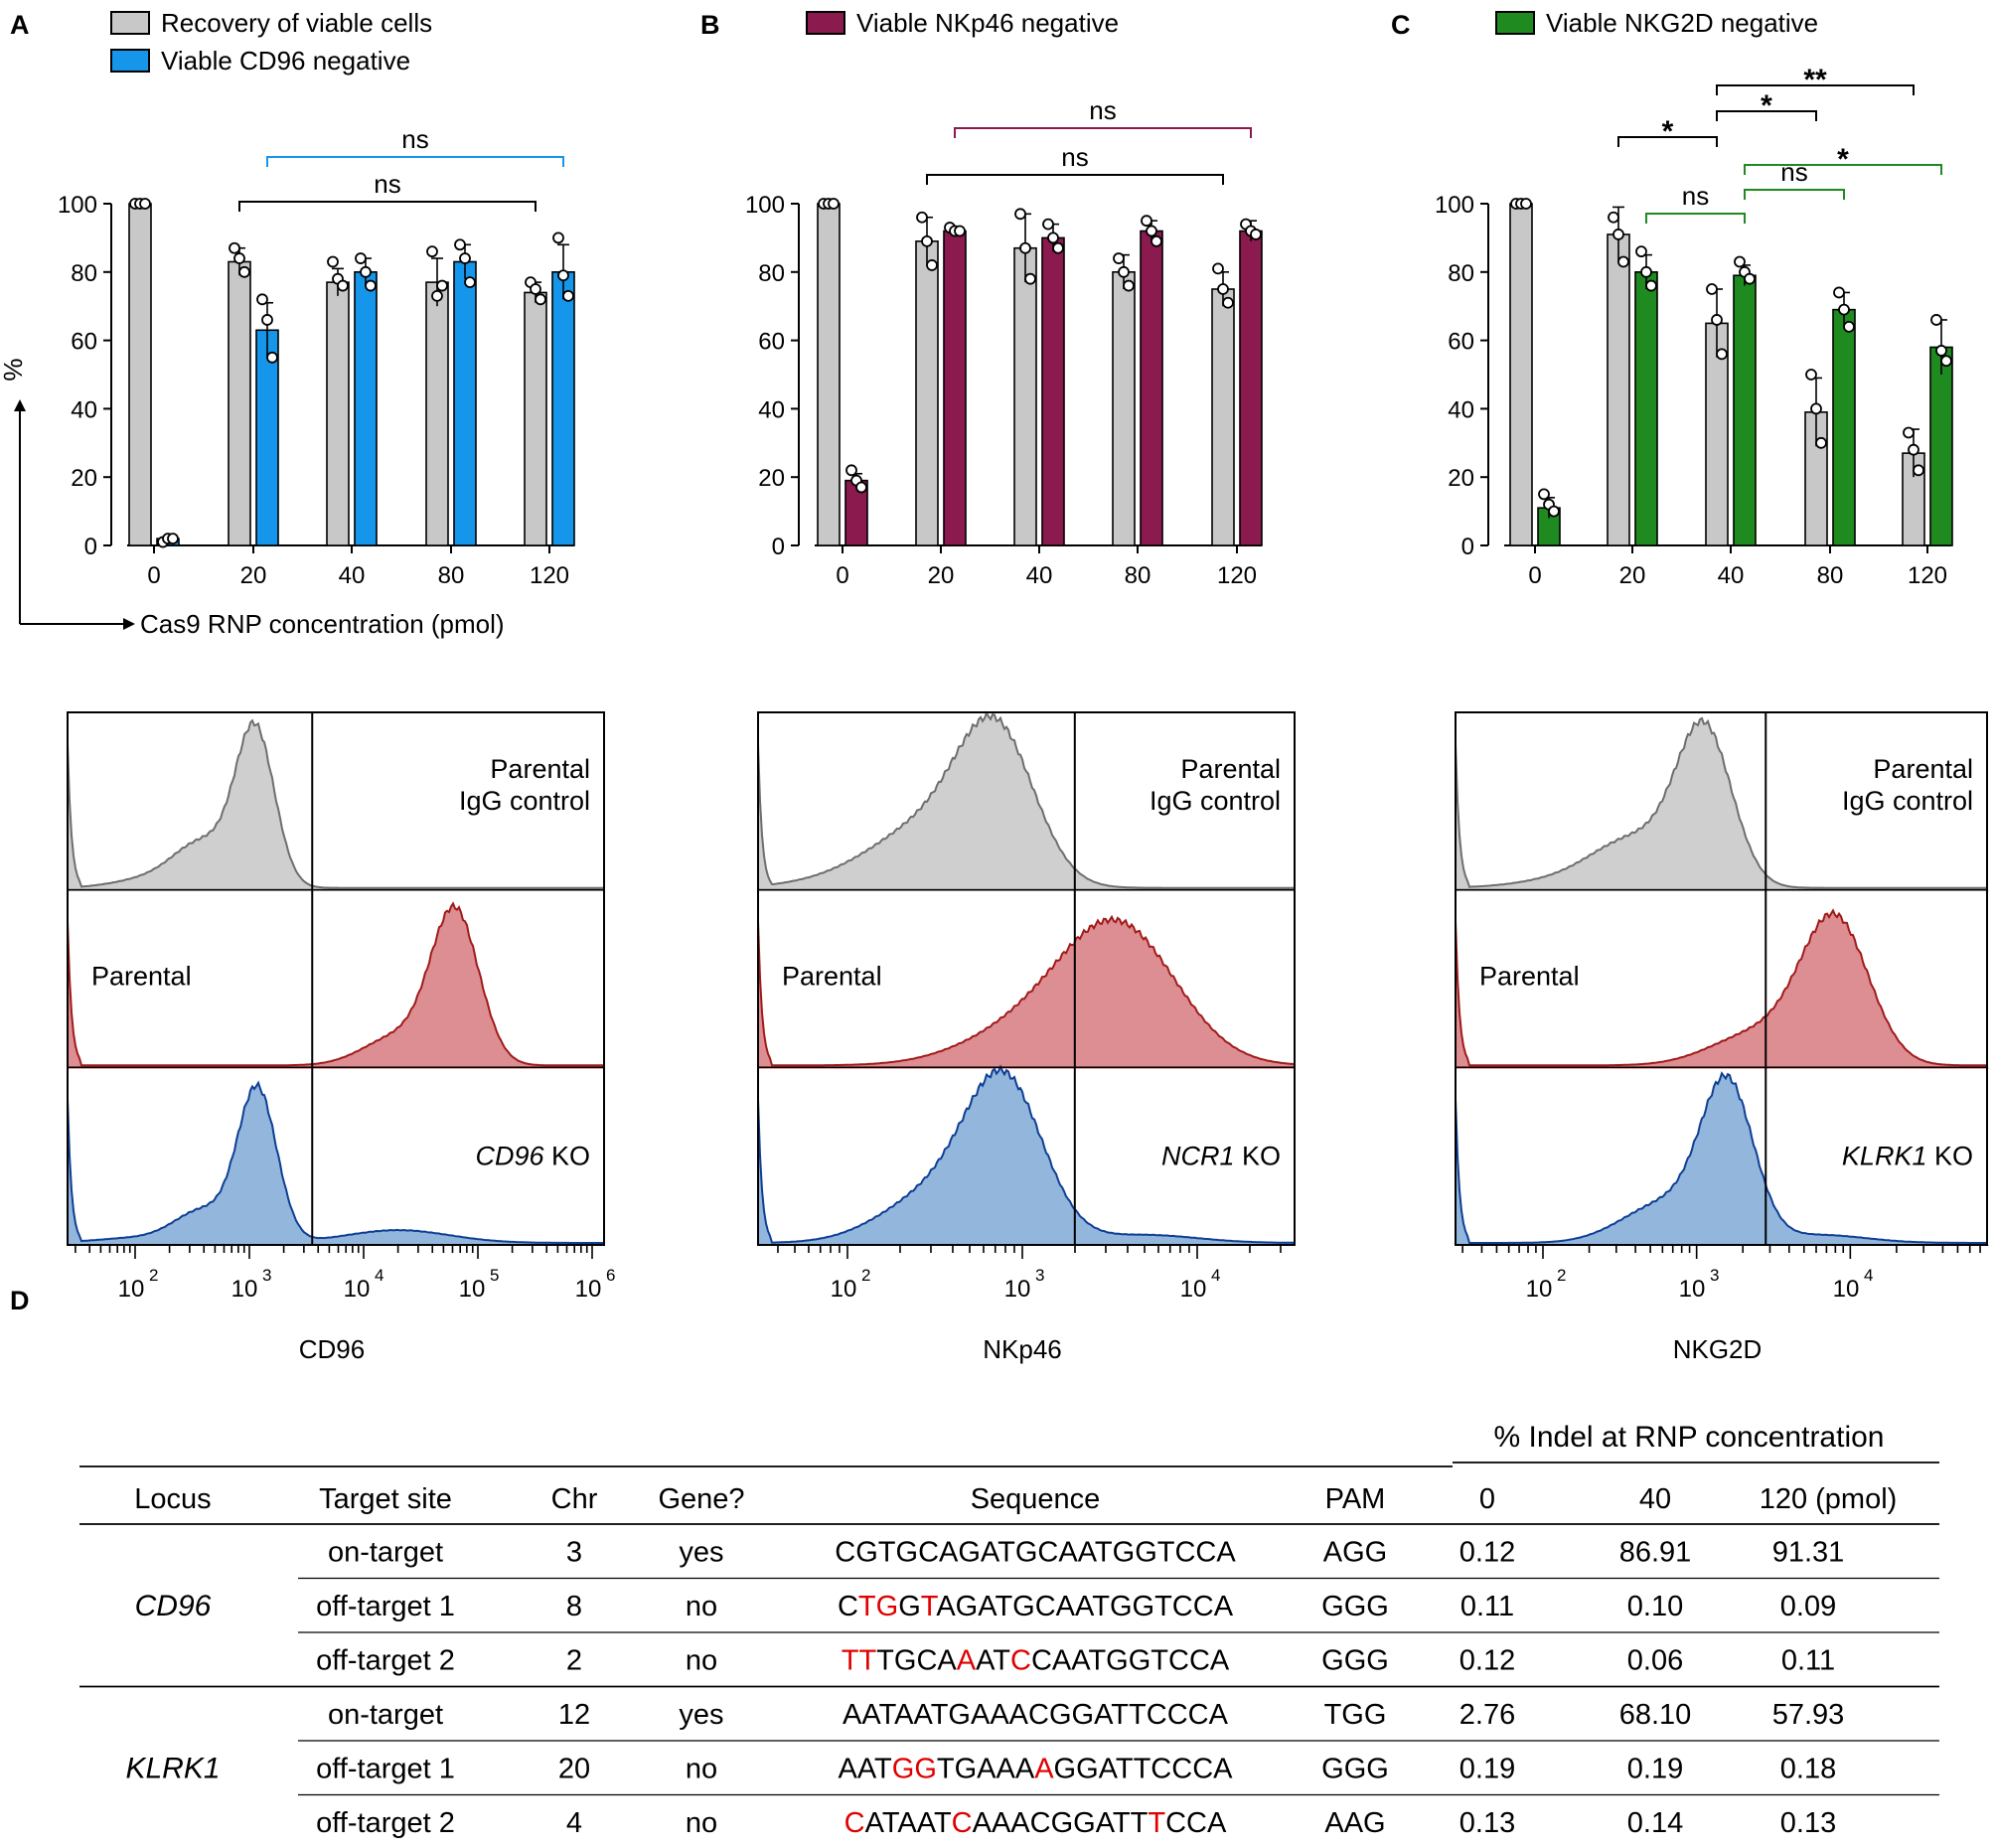 This screenshot has height=1848, width=1995. I want to click on track-label: CD96 KO, so click(532, 1156).